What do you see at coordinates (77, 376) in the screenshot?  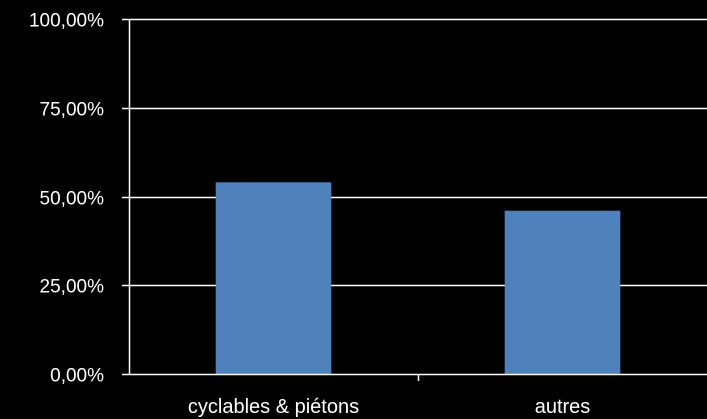 I see `y-tick-label: 0,00%` at bounding box center [77, 376].